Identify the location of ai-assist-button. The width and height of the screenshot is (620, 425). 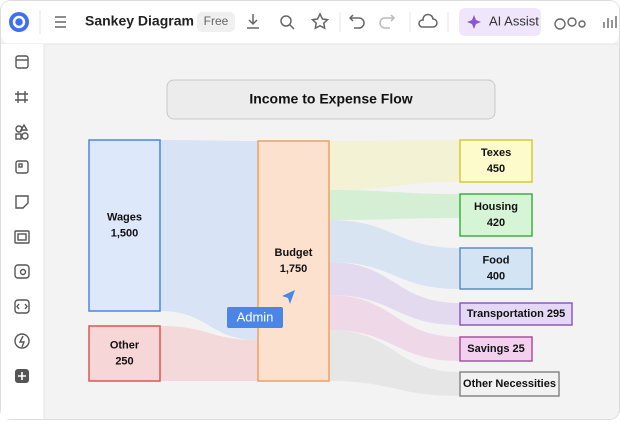
(500, 22).